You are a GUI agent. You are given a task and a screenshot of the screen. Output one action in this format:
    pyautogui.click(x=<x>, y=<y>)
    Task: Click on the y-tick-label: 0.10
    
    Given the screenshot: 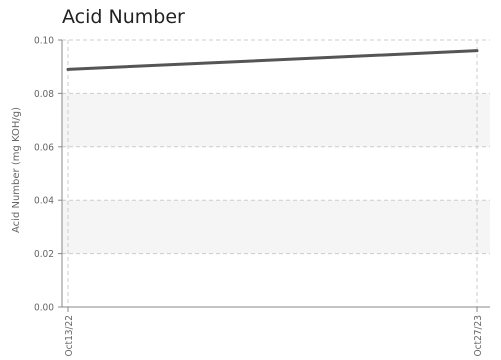 What is the action you would take?
    pyautogui.click(x=44, y=41)
    